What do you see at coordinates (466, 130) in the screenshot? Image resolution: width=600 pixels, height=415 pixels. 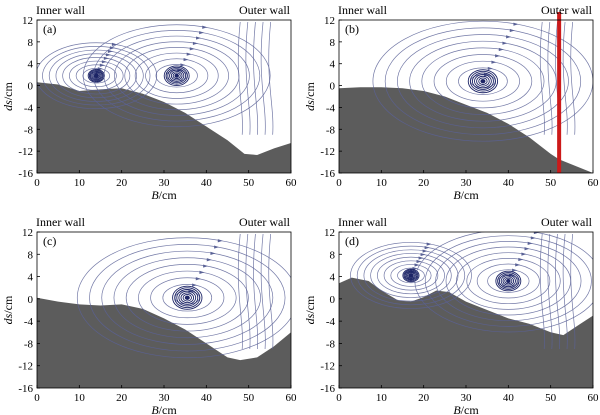 I see `bed-b` at bounding box center [466, 130].